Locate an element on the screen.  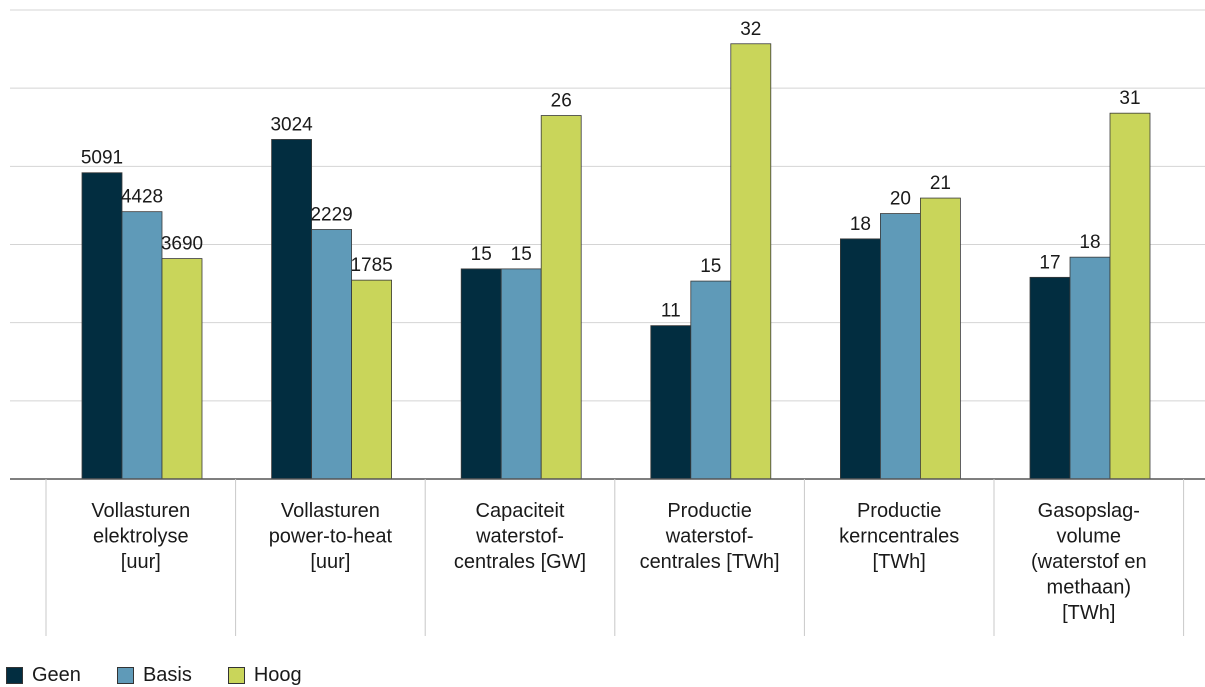
legend-item-basis: Basis is located at coordinates (154, 675).